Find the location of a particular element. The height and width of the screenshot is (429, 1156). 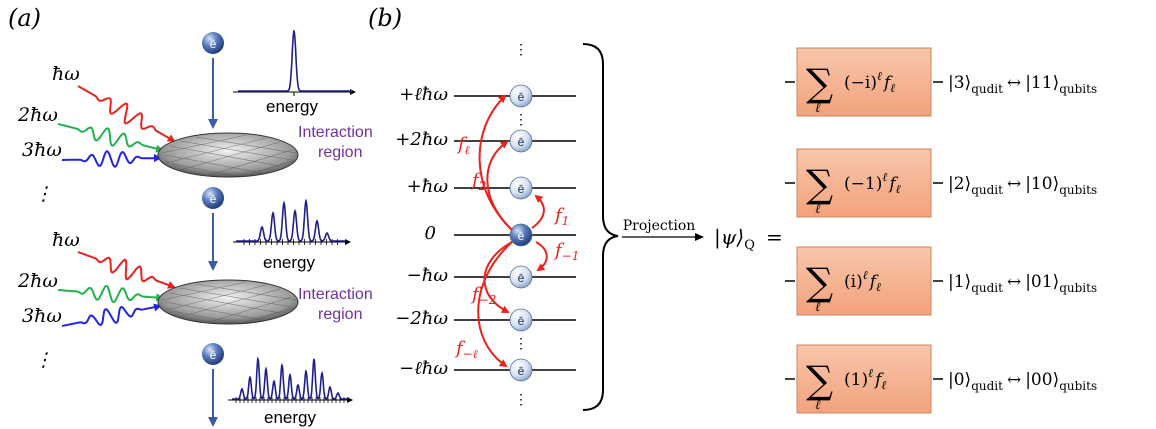

photon-label-more-b: ⋮ is located at coordinates (43, 360).